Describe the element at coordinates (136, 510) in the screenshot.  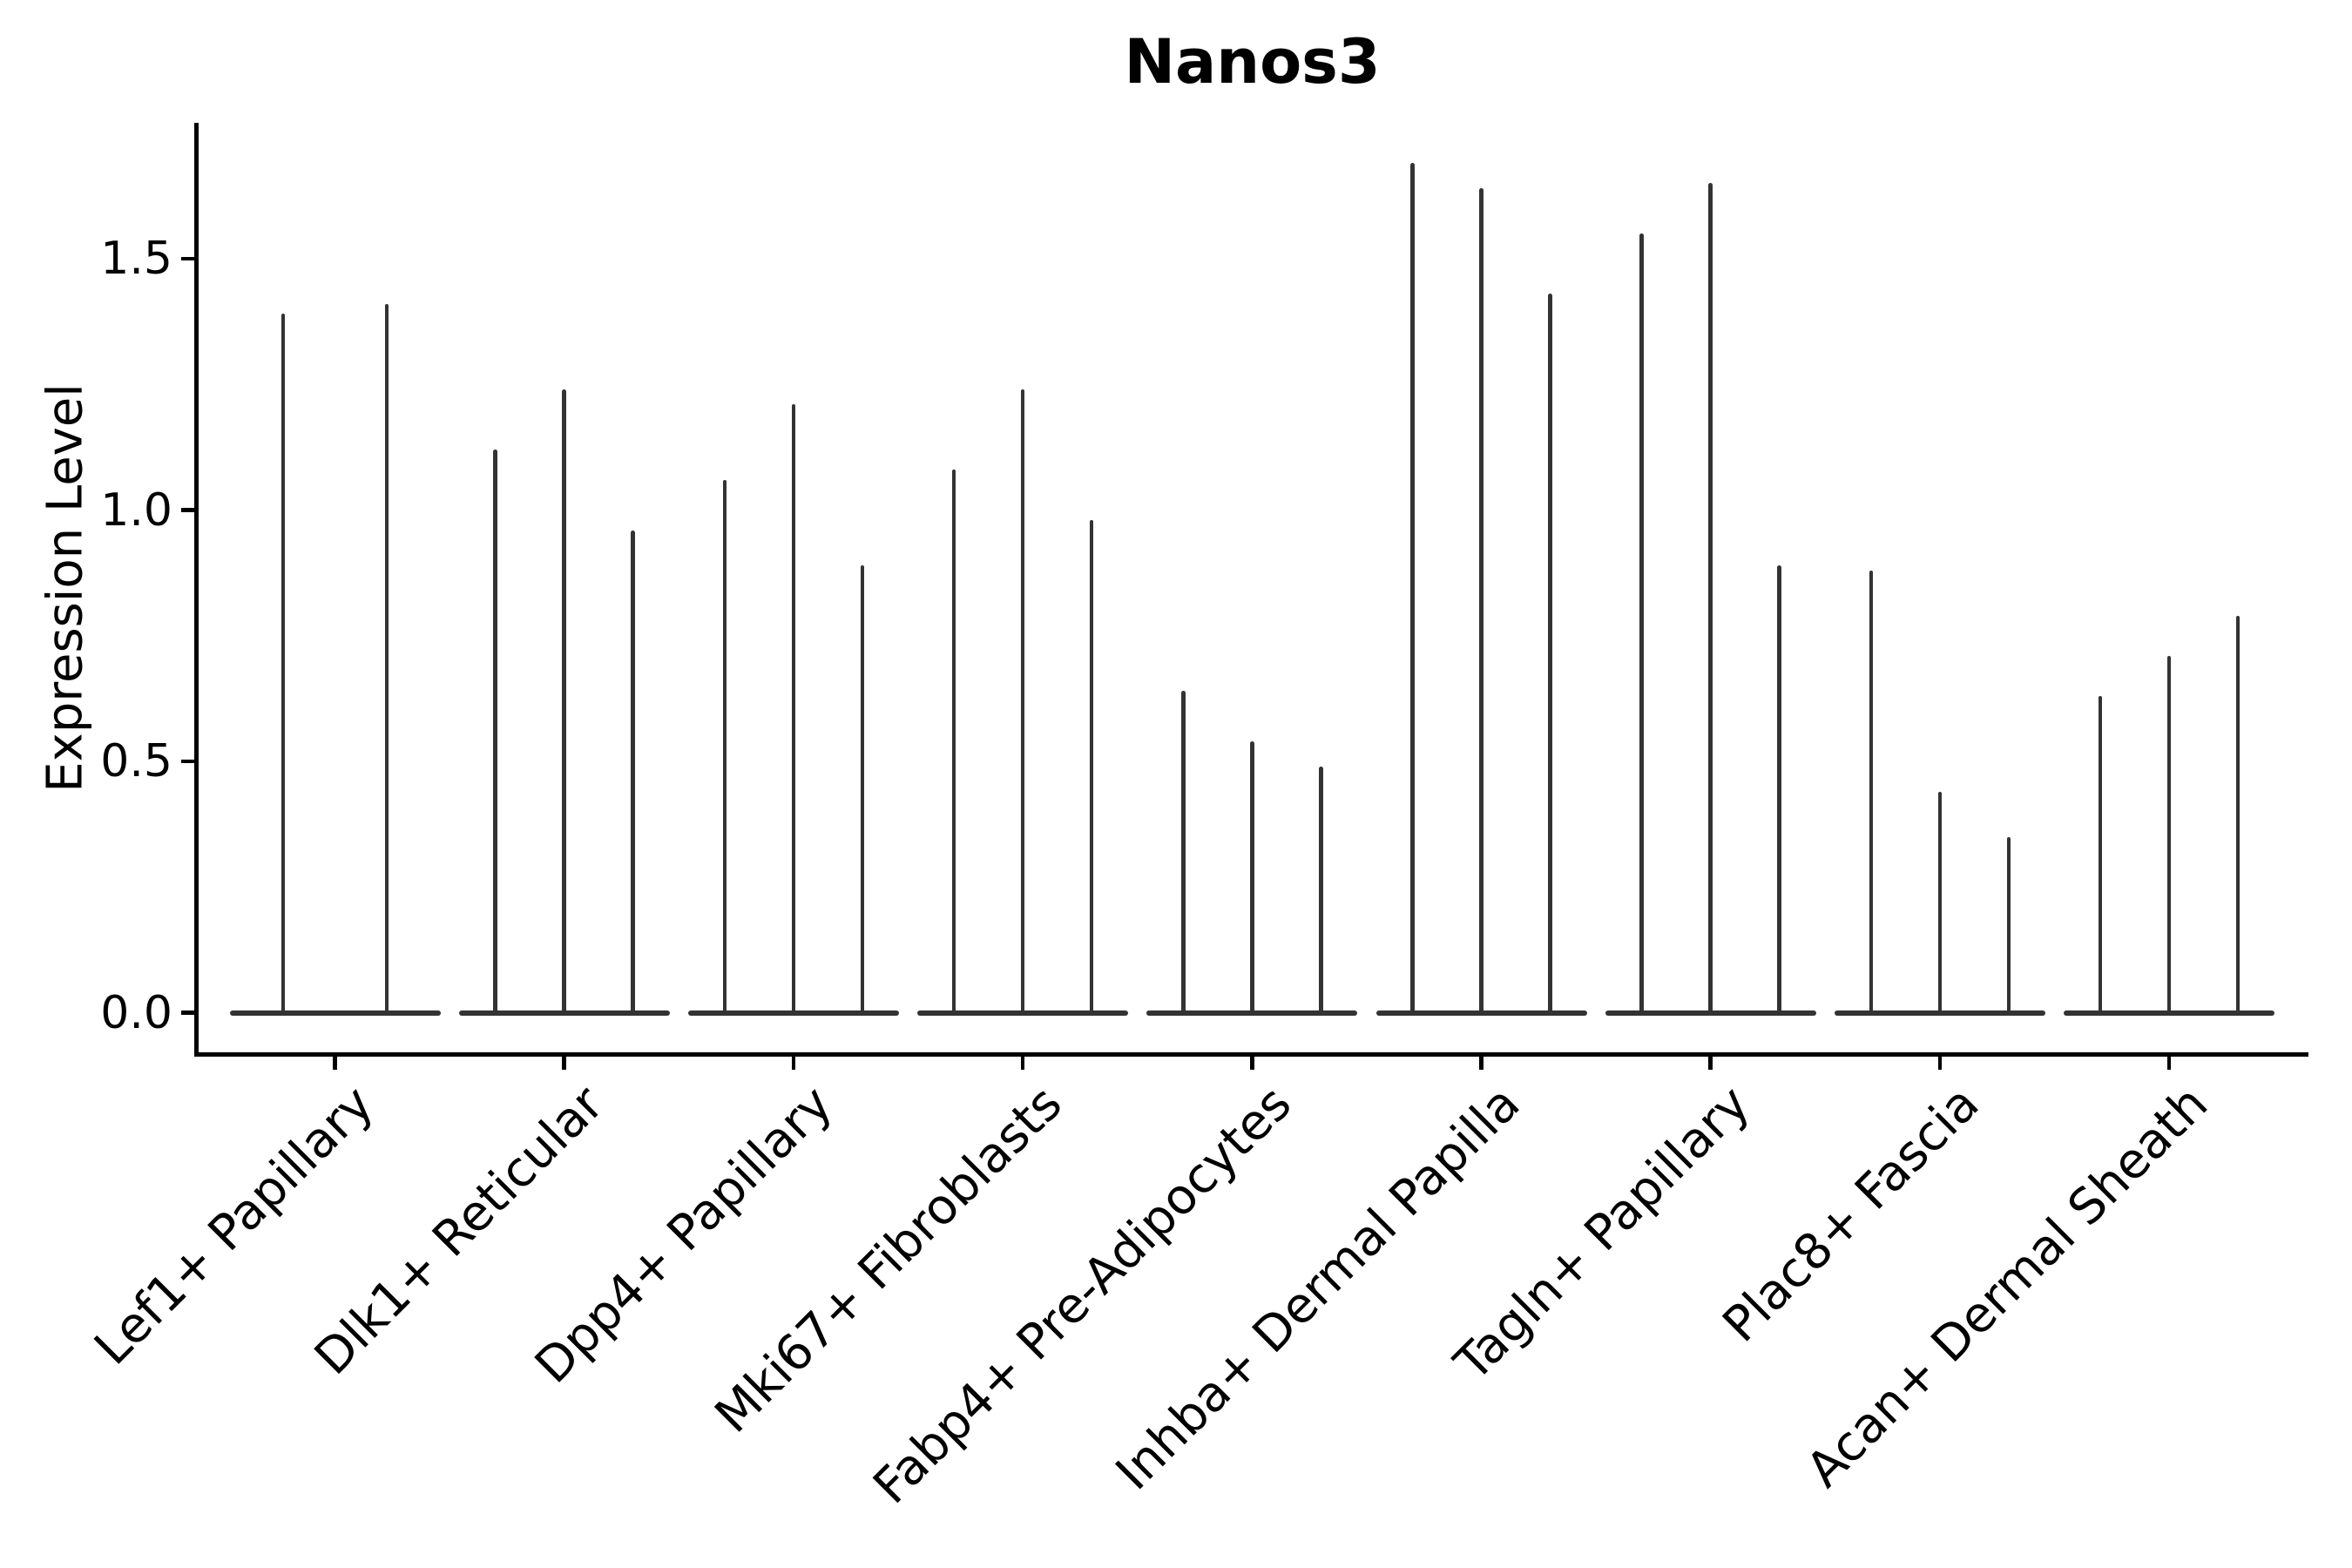
I see `y-axis-tick-label: 1.0` at that location.